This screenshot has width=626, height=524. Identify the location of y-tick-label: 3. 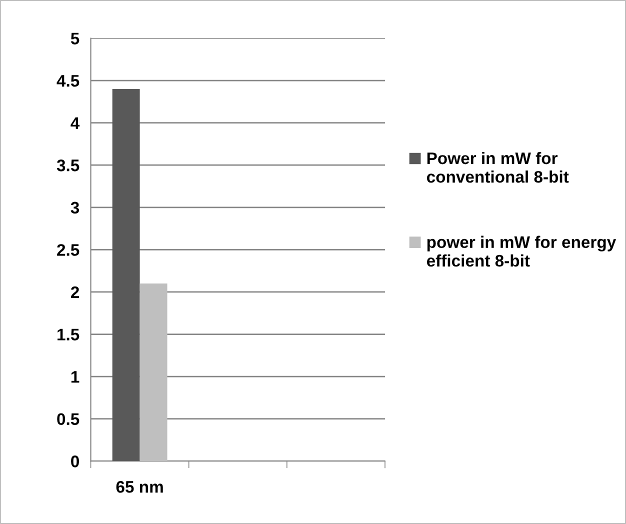
(75, 208).